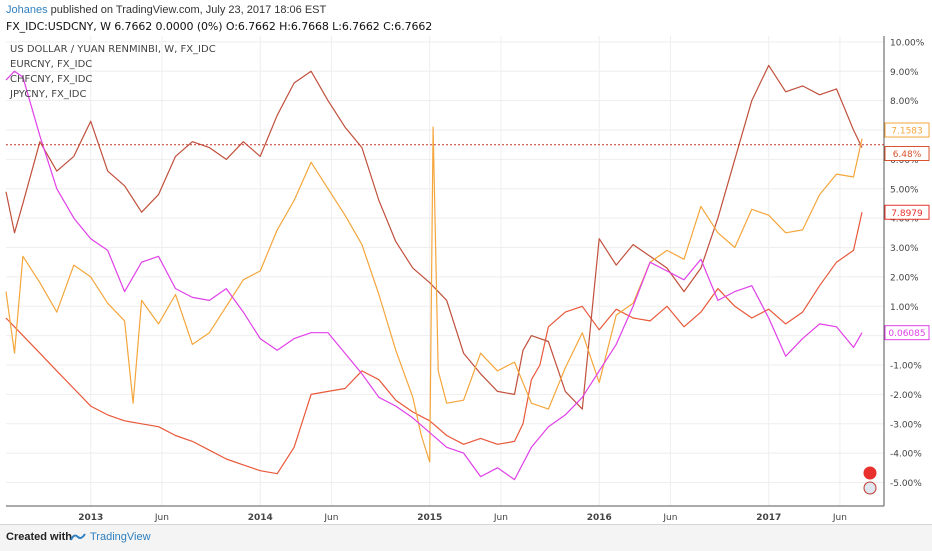  Describe the element at coordinates (904, 190) in the screenshot. I see `y-tick-label: 5.00%` at that location.